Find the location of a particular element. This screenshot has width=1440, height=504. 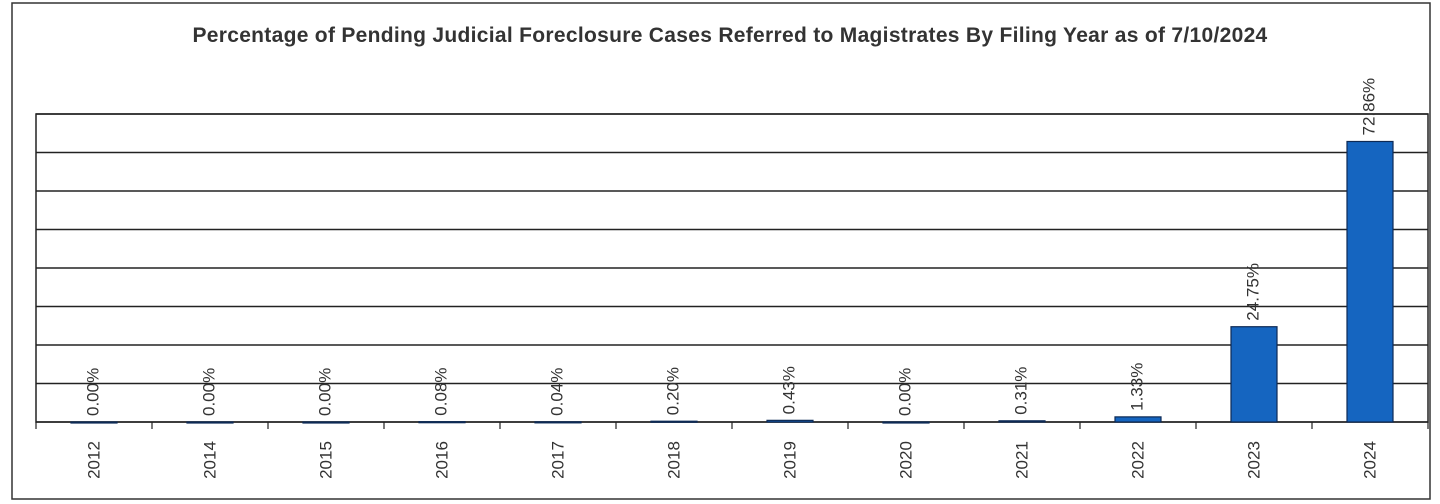

x-tick-label: 2012 is located at coordinates (93, 460).